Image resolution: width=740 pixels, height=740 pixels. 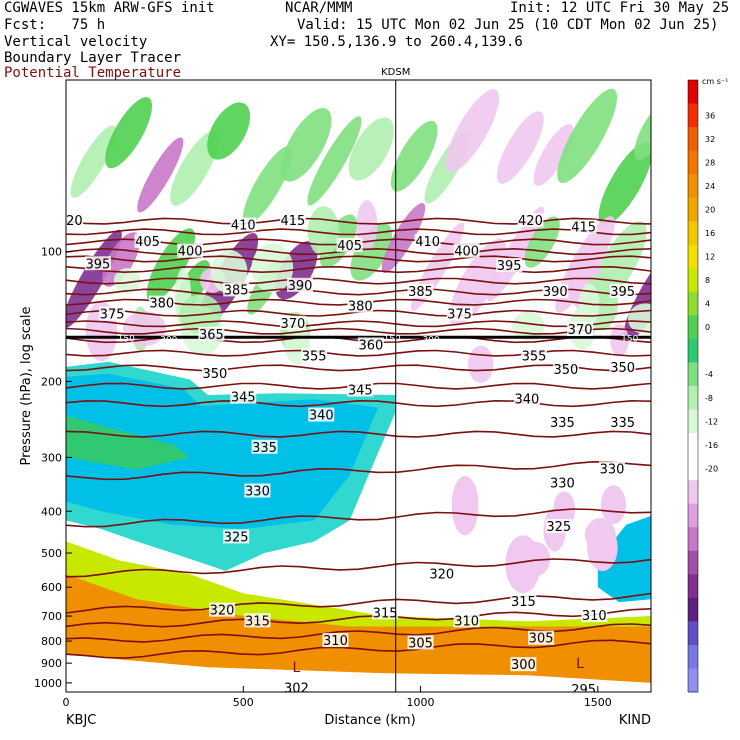 I want to click on x-tick-label: 1500, so click(x=598, y=702).